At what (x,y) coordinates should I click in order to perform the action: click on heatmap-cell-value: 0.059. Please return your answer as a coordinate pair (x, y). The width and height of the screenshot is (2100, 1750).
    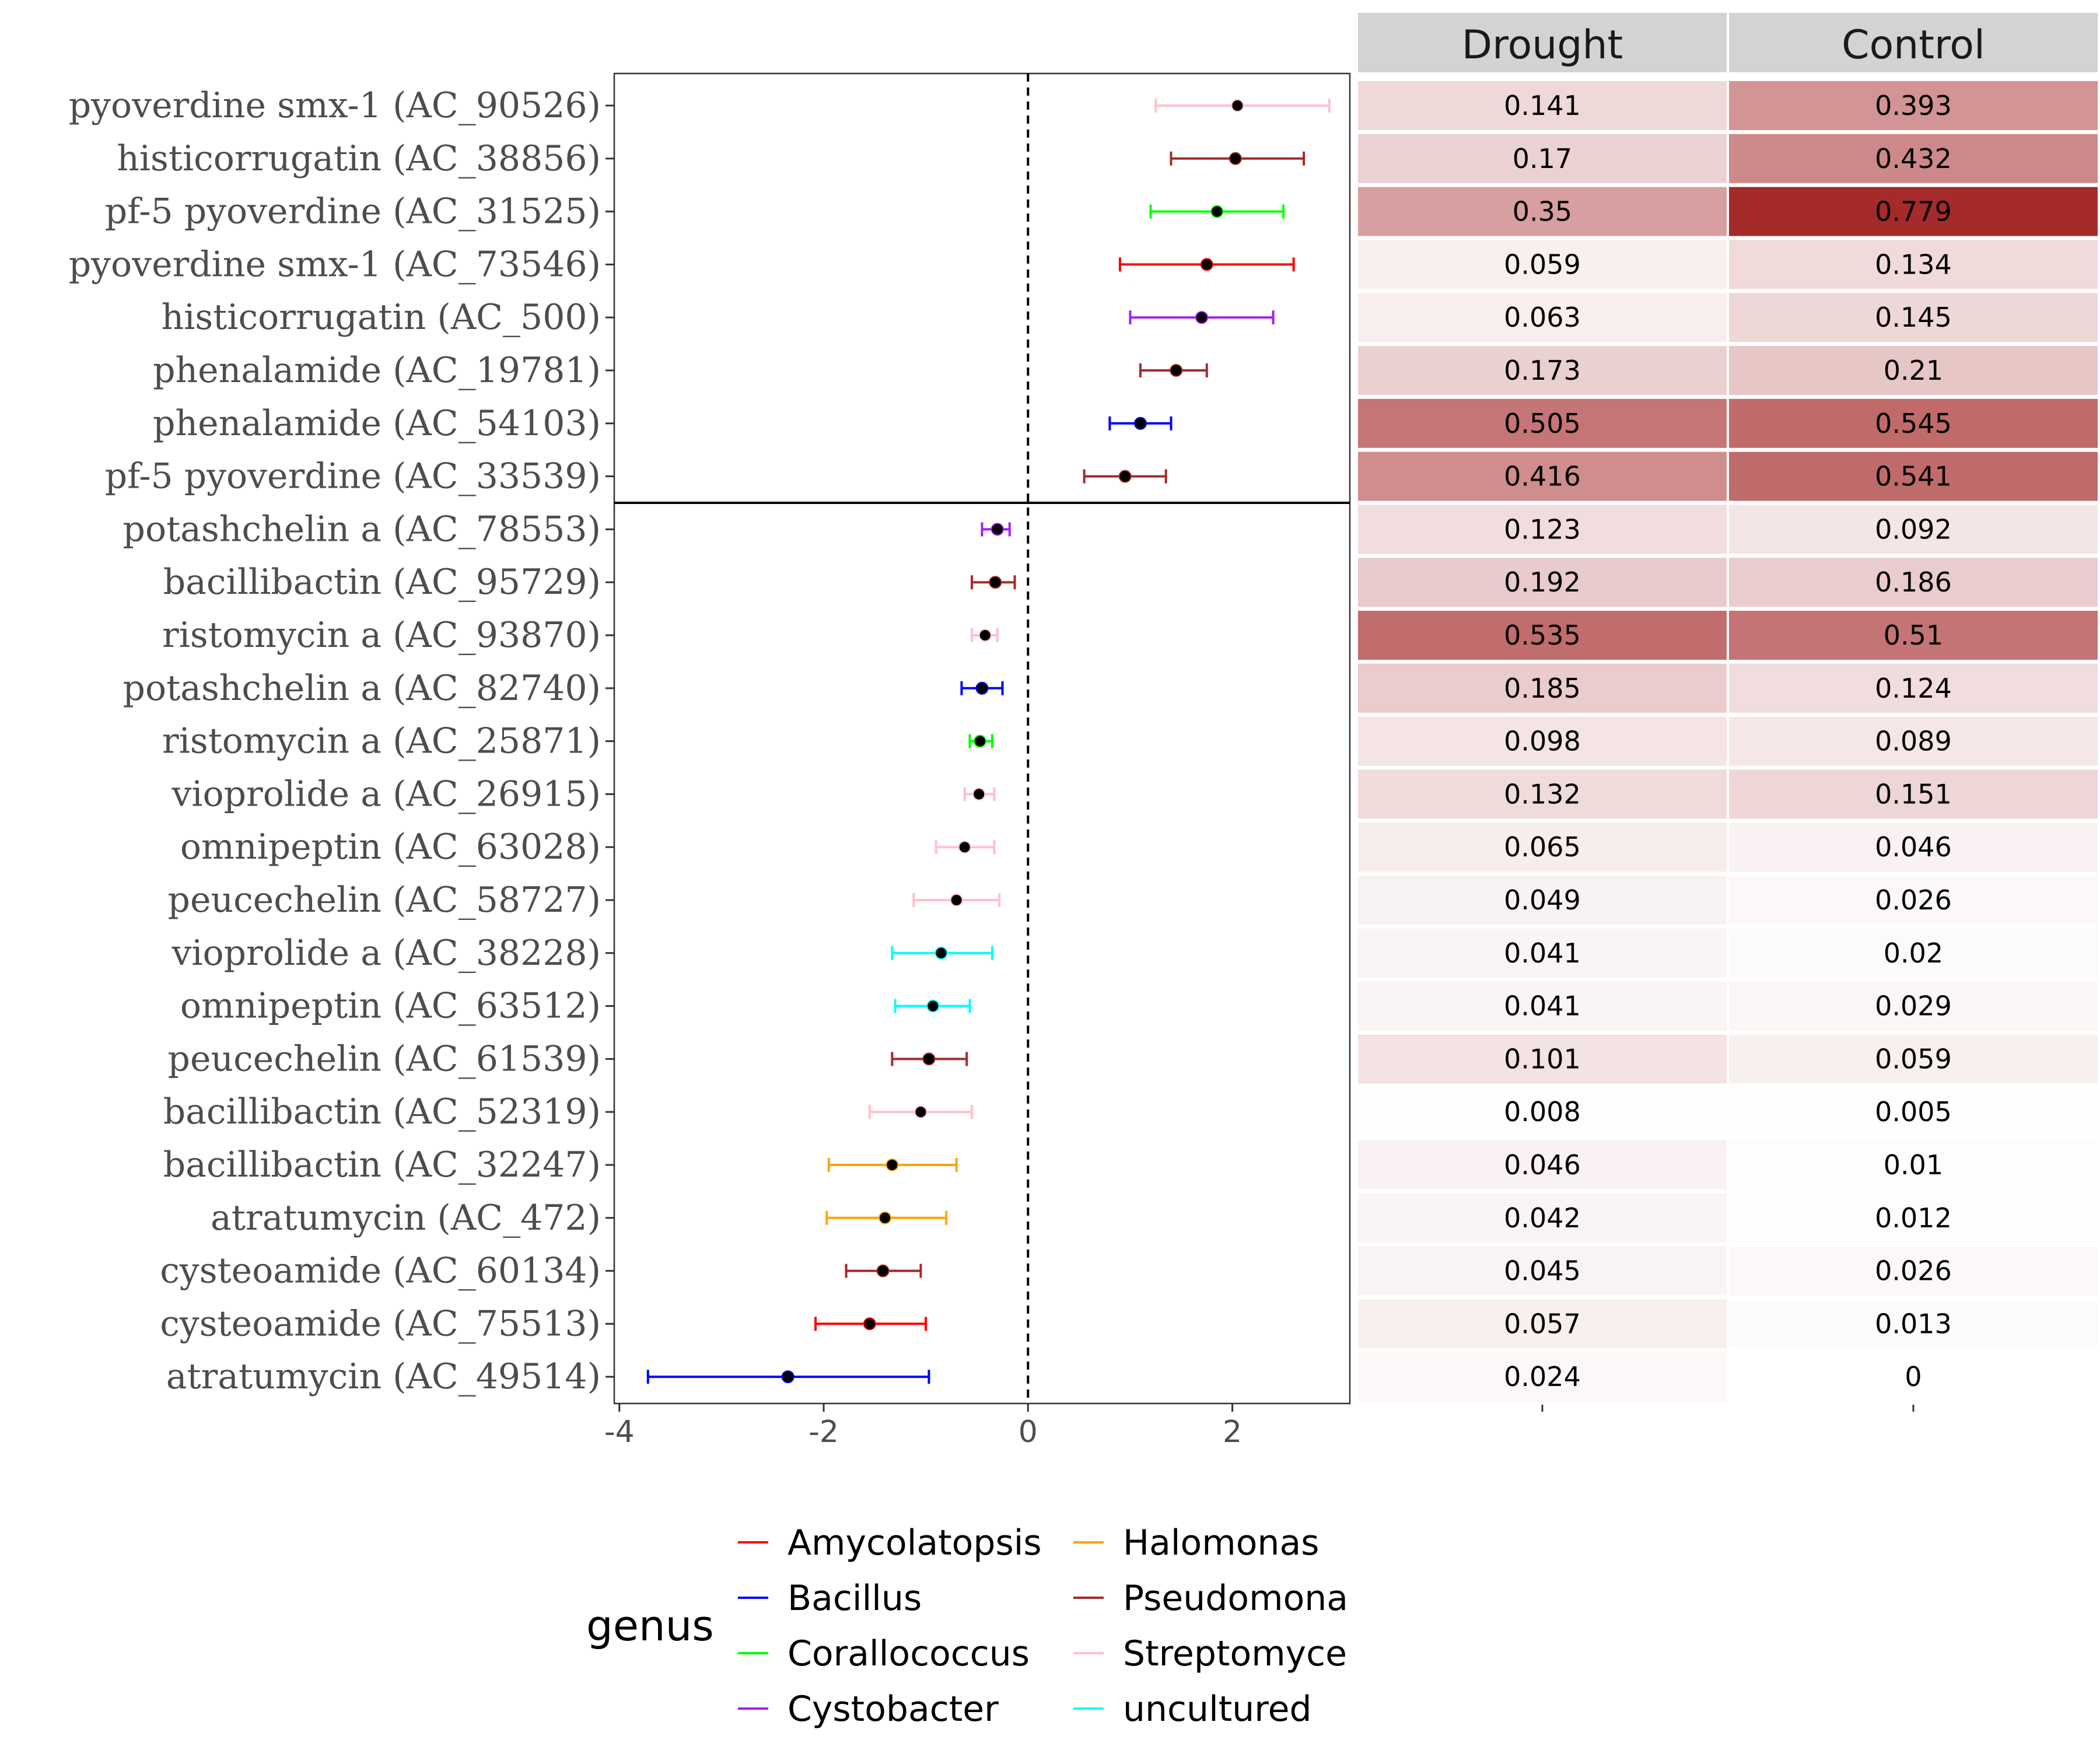
    Looking at the image, I should click on (1542, 264).